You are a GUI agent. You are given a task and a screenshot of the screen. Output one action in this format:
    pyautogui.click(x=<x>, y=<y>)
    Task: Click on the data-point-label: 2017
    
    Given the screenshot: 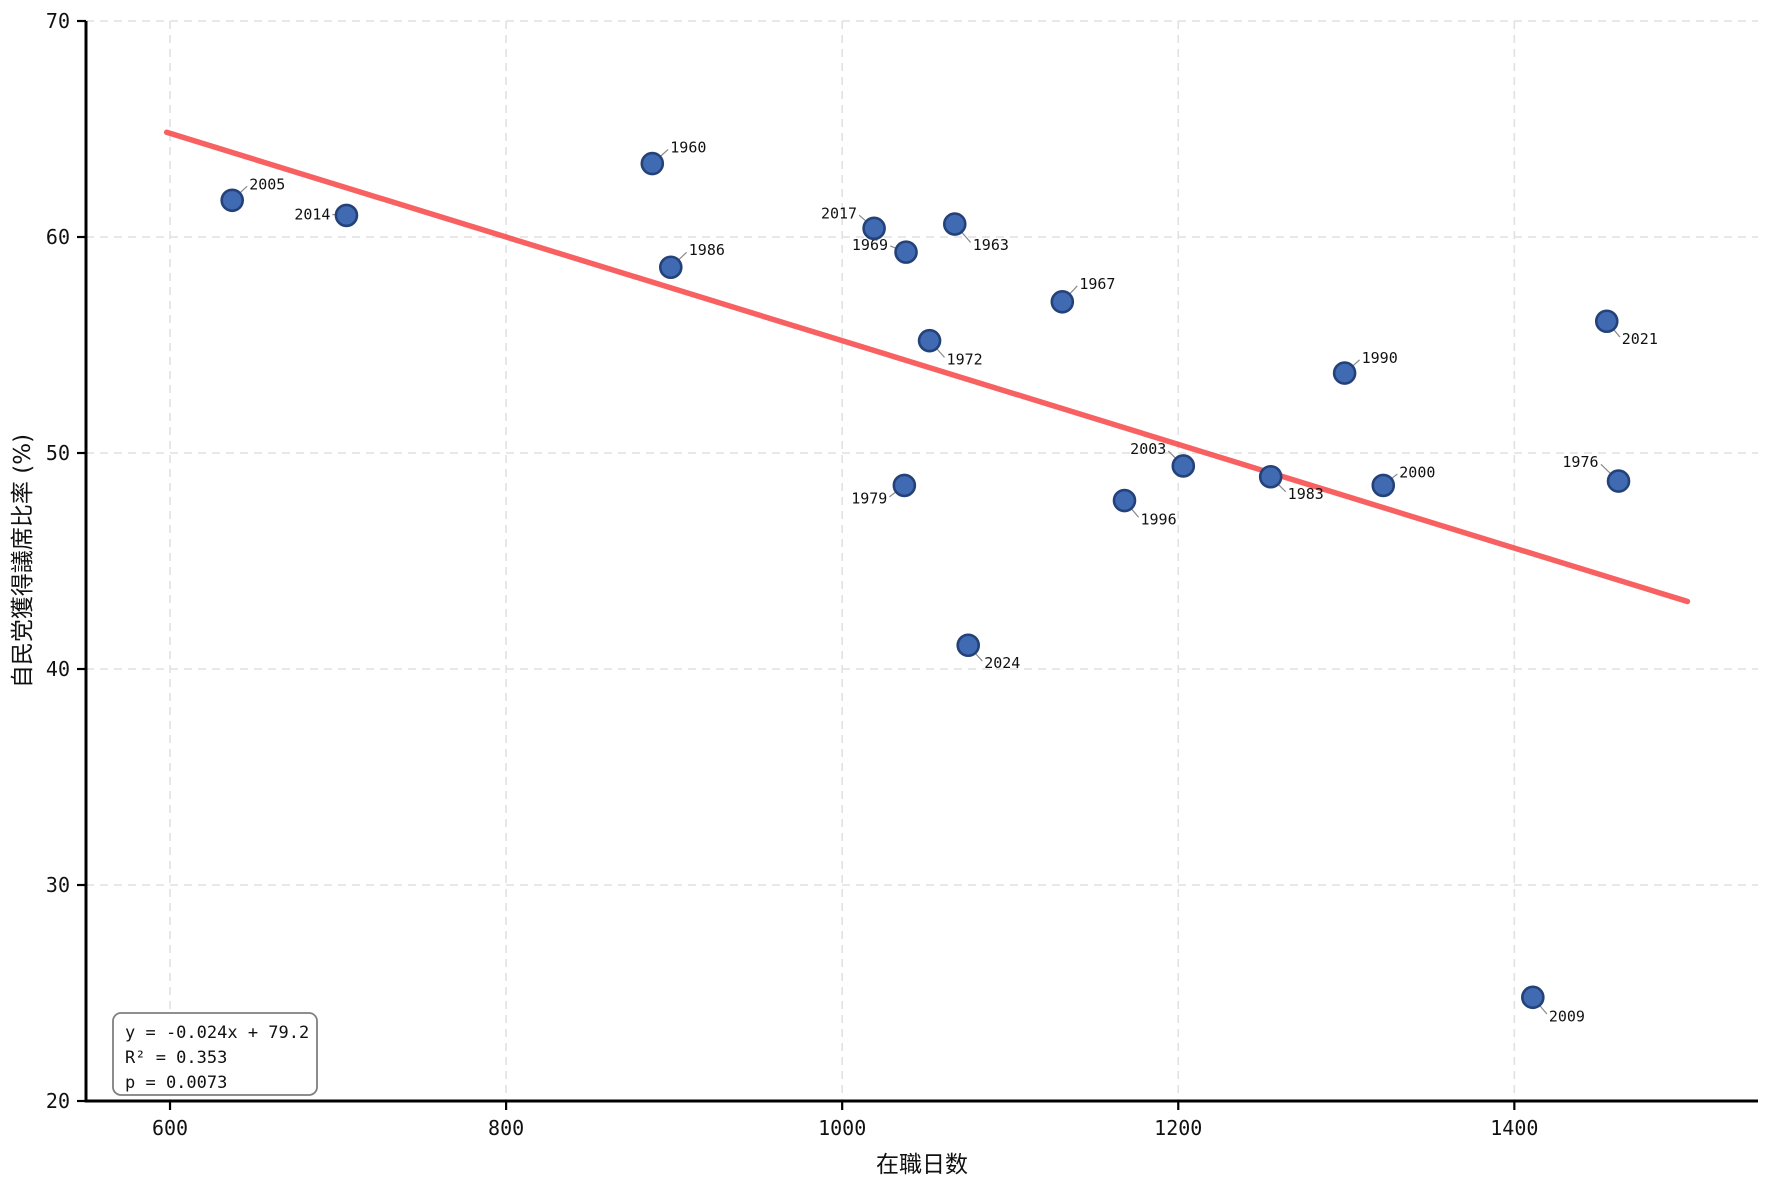 What is the action you would take?
    pyautogui.click(x=839, y=213)
    